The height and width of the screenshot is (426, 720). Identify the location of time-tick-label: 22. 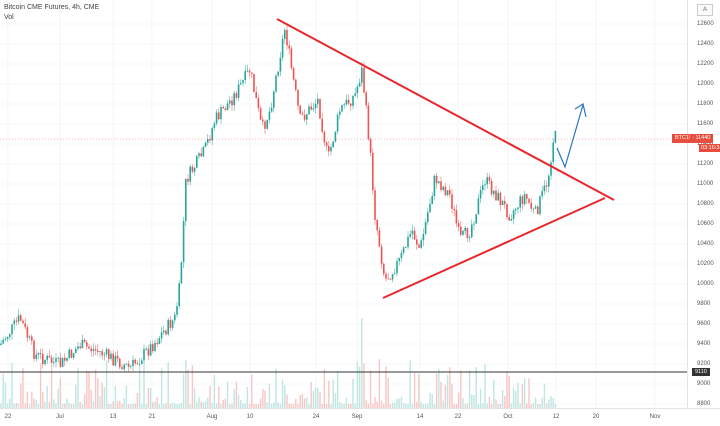
(458, 417).